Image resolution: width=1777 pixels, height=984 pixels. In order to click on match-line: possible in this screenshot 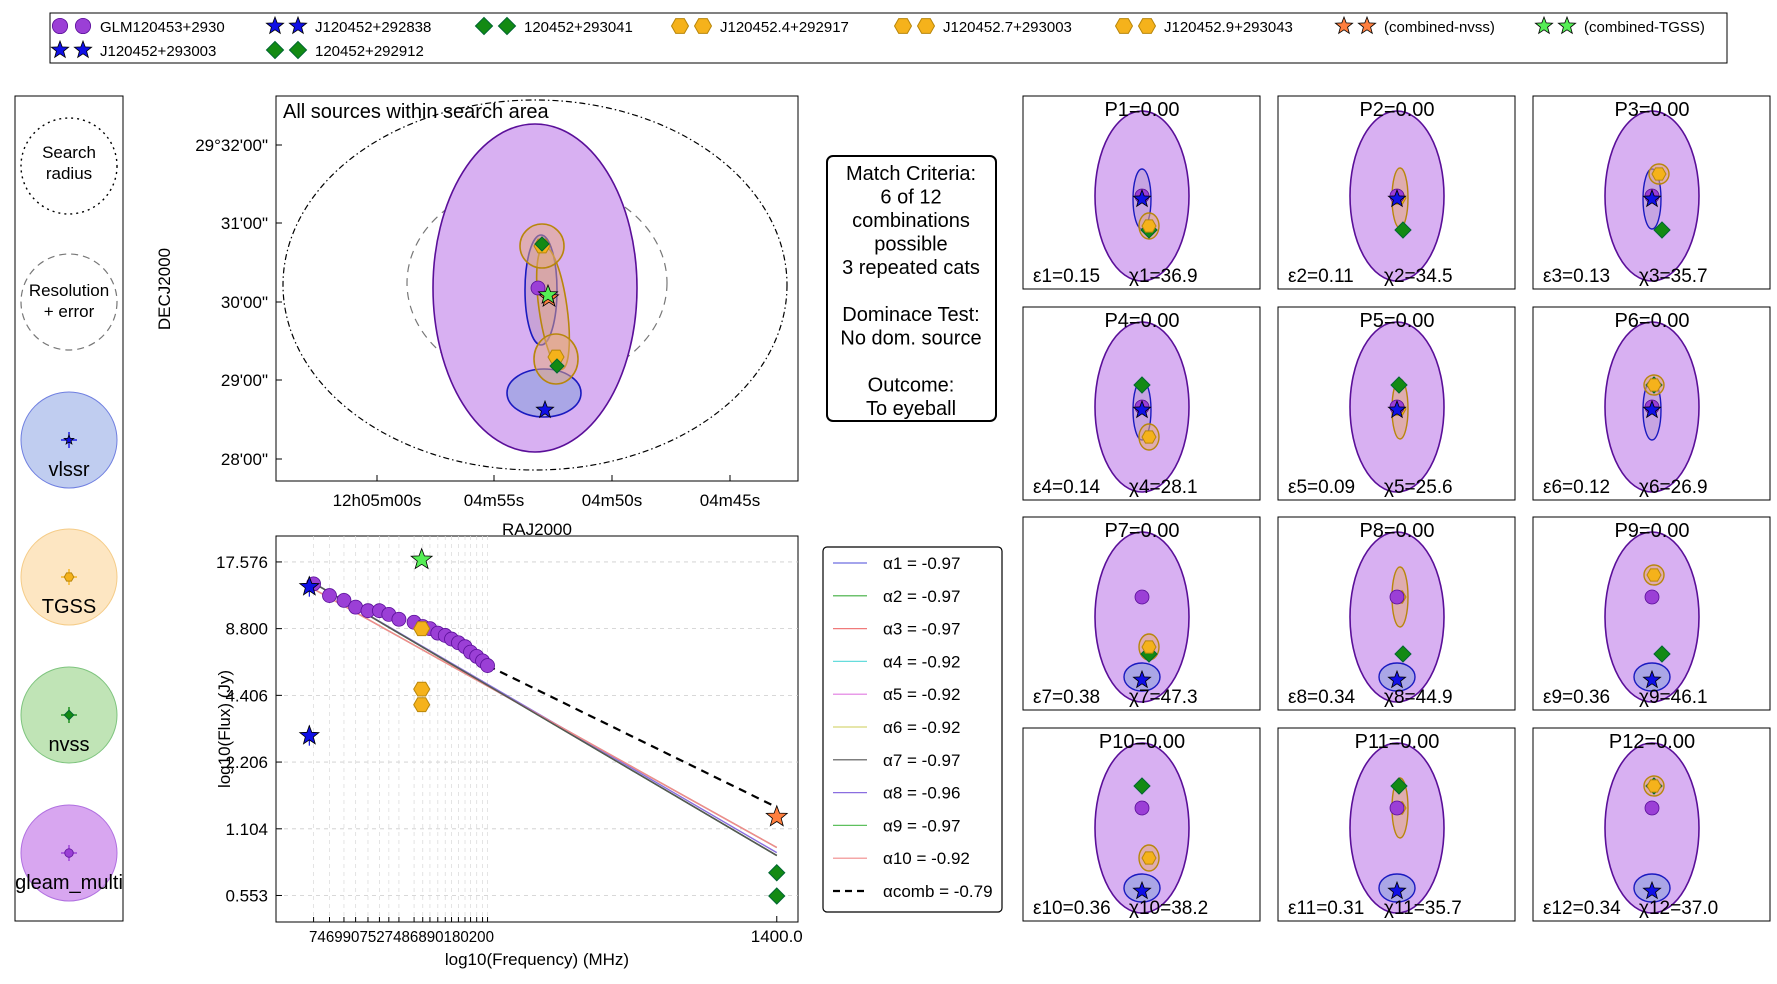, I will do `click(910, 245)`.